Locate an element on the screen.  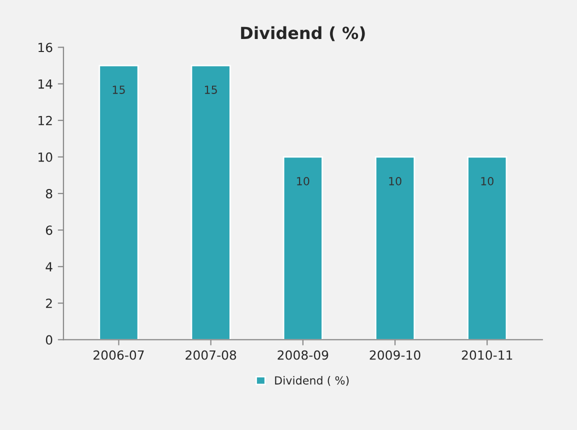
y-tick-label: 14 is located at coordinates (45, 84).